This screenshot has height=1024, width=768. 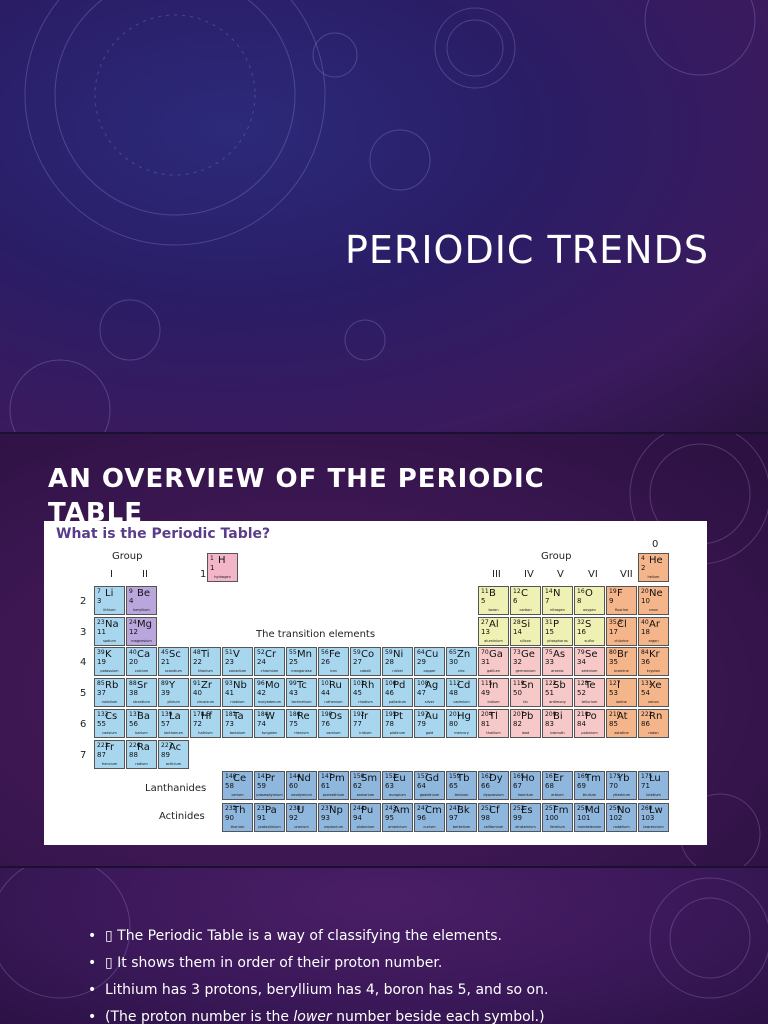 I want to click on period-number: 1, so click(x=203, y=574).